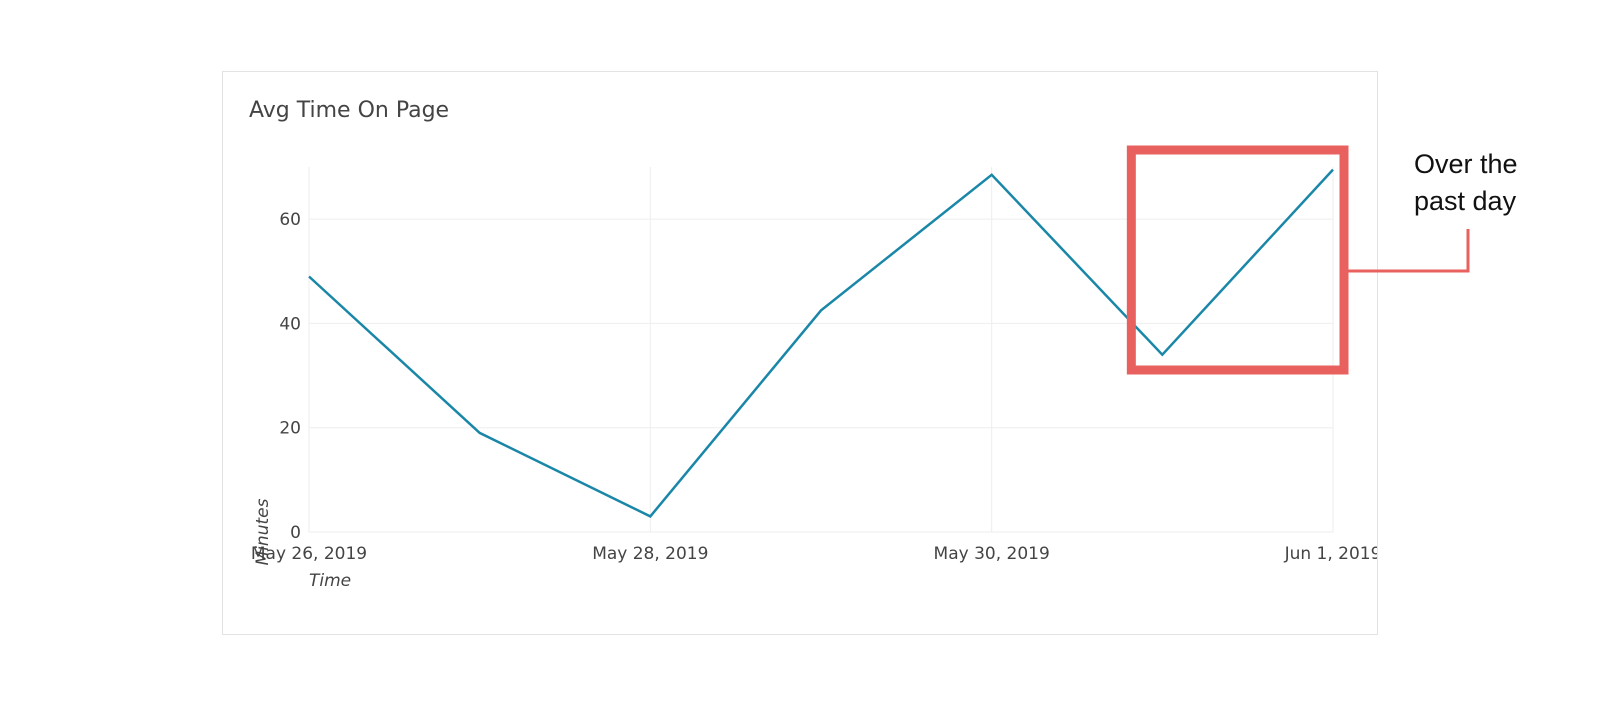 The height and width of the screenshot is (705, 1600). What do you see at coordinates (1465, 201) in the screenshot?
I see `annotation-line-2: past day` at bounding box center [1465, 201].